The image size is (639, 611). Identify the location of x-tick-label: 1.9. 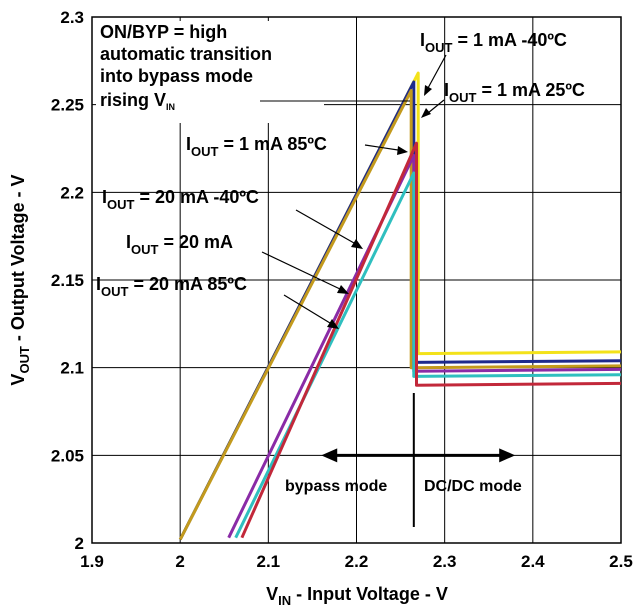
(92, 561).